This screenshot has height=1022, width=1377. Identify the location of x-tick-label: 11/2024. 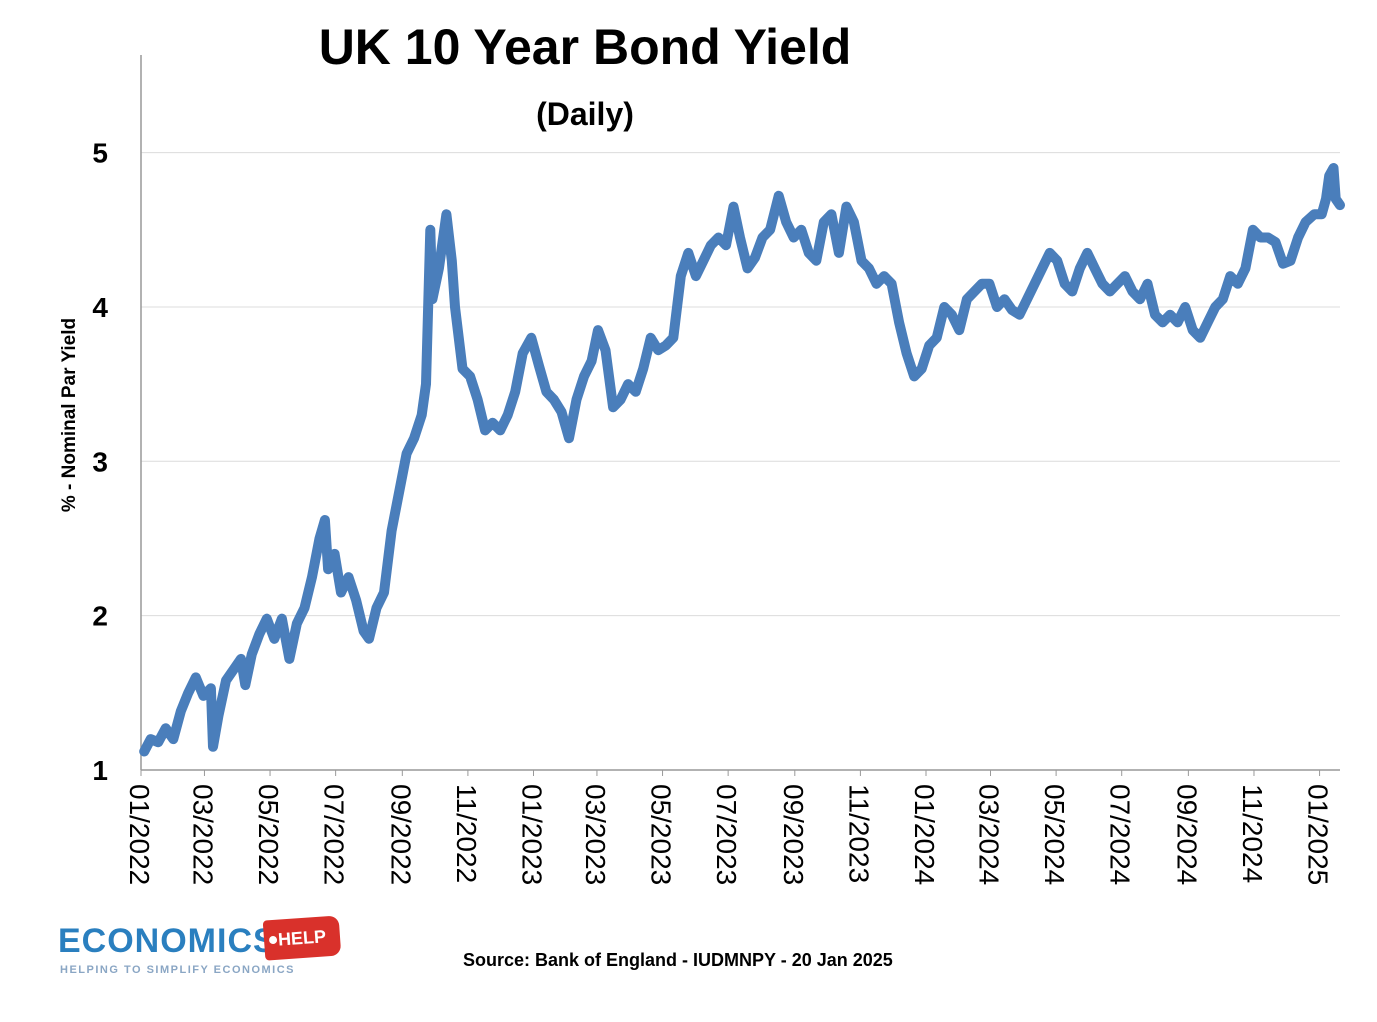
(1252, 833).